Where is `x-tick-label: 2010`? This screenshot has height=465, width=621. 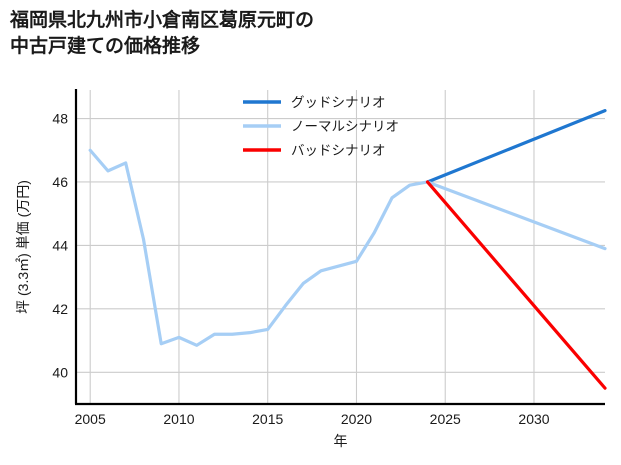 x-tick-label: 2010 is located at coordinates (178, 419).